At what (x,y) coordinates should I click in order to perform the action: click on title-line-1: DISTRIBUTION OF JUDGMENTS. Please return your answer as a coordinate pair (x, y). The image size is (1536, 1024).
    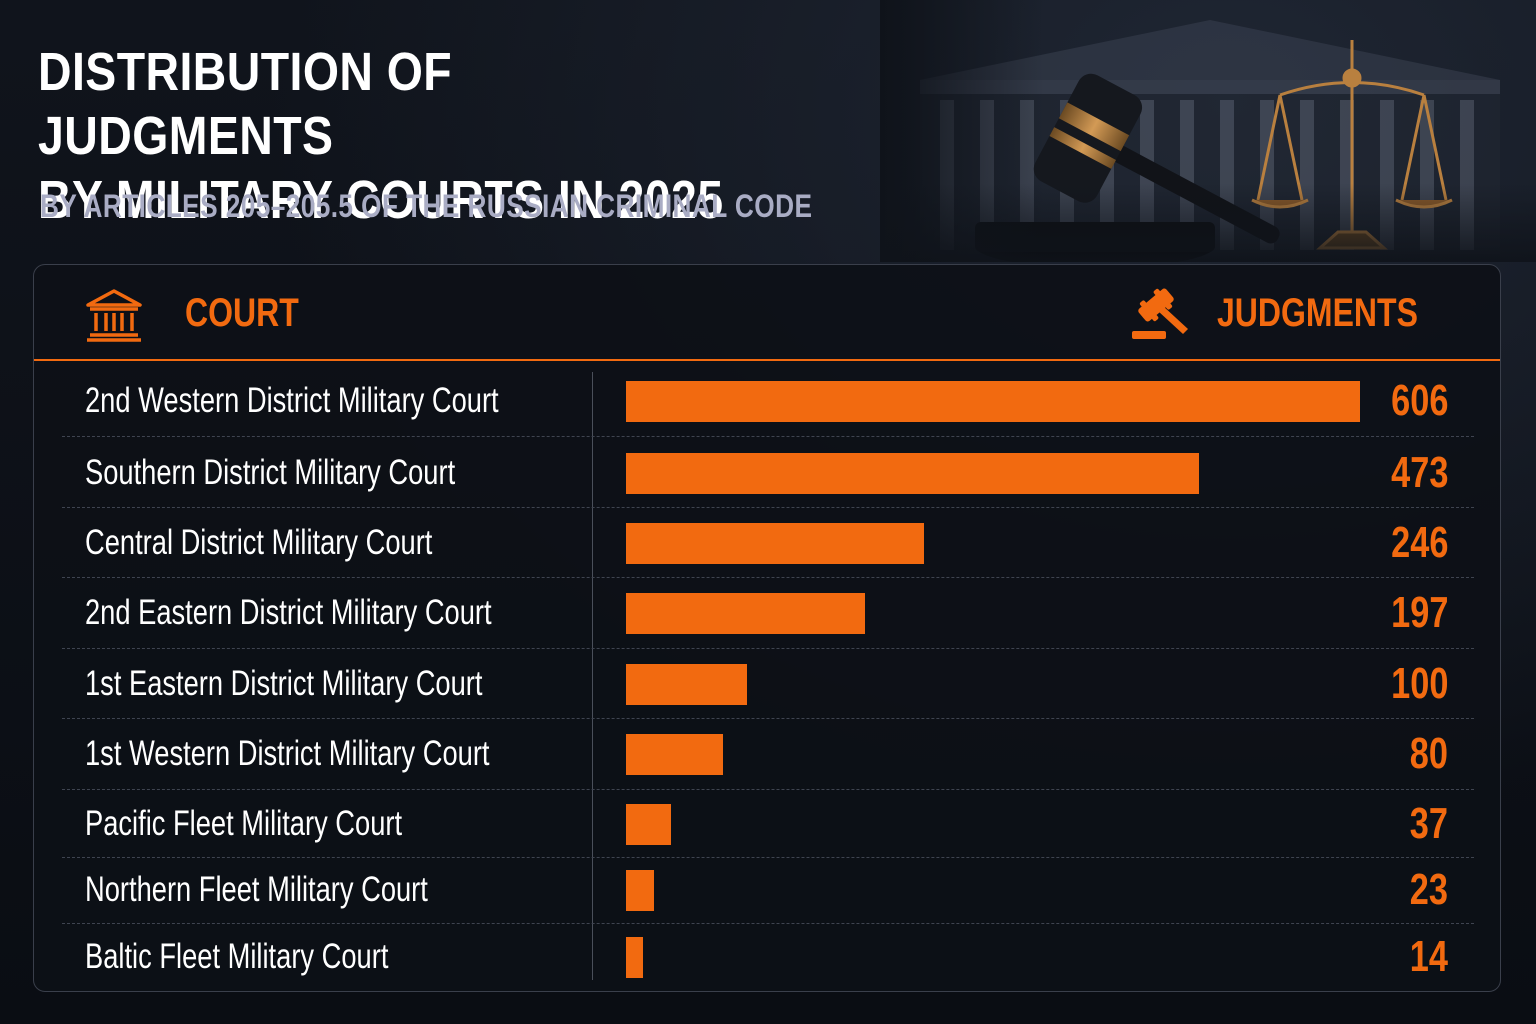
    Looking at the image, I should click on (245, 104).